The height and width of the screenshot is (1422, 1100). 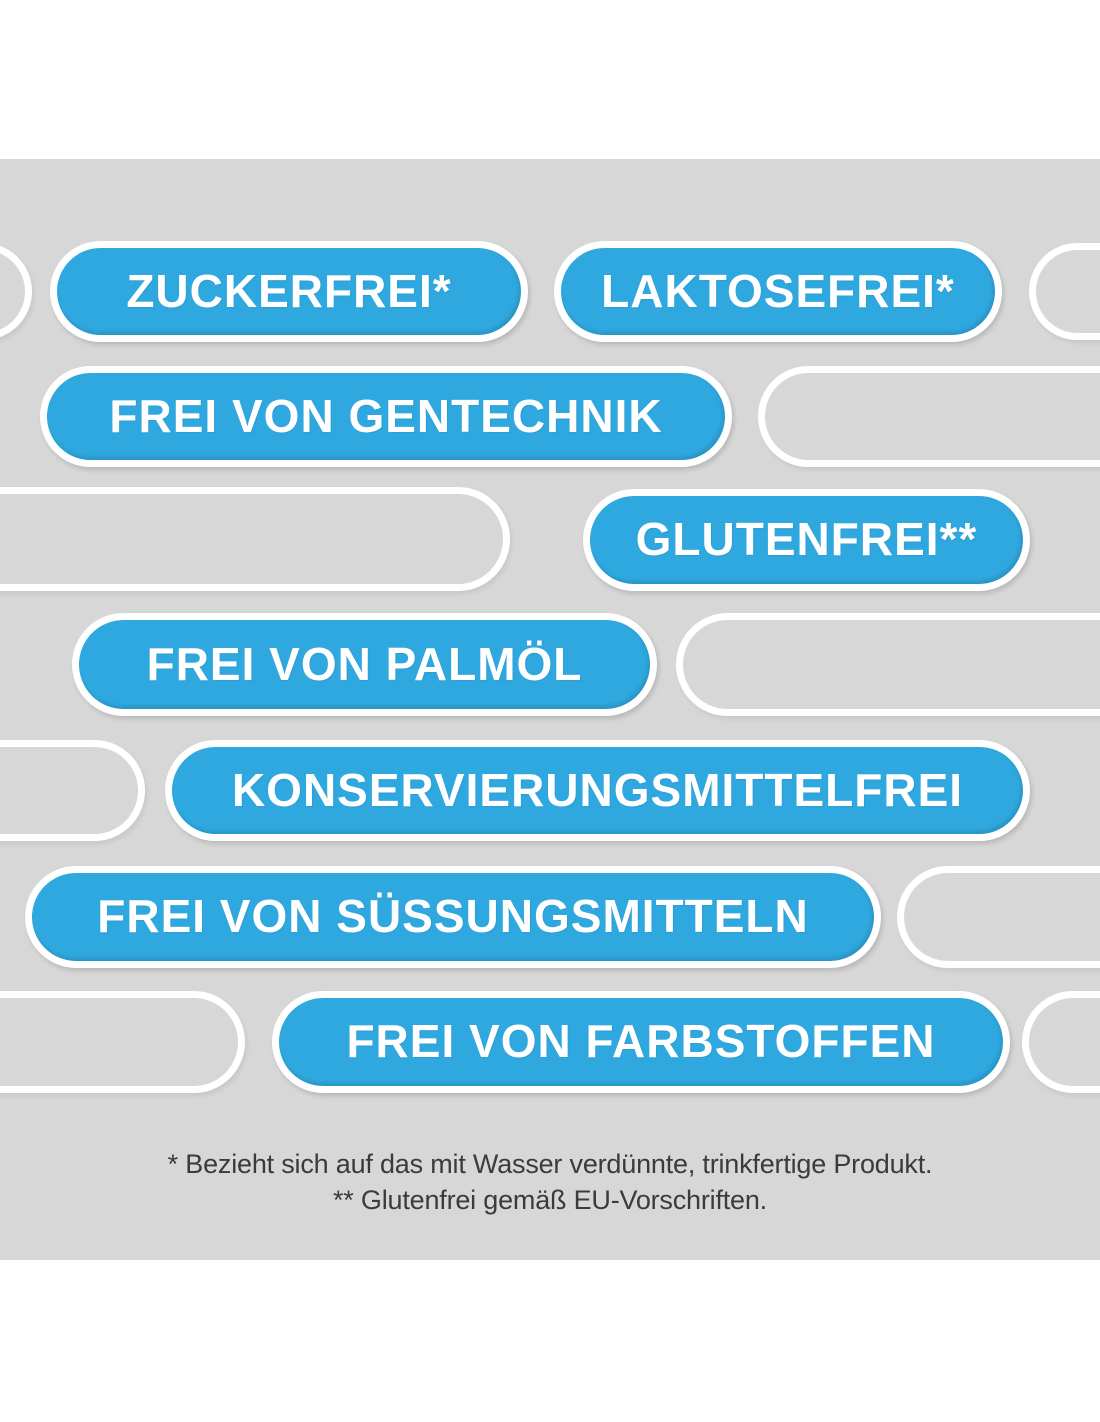 I want to click on badge-label: ZUCKERFREI*, so click(x=289, y=290).